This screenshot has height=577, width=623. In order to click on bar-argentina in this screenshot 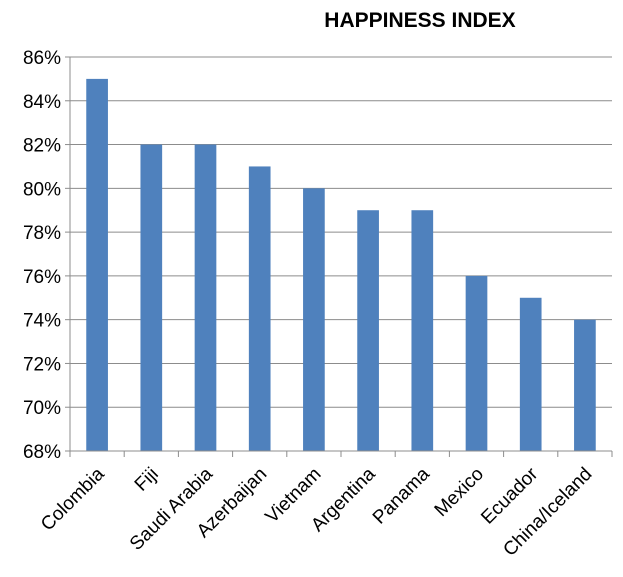, I will do `click(368, 330)`.